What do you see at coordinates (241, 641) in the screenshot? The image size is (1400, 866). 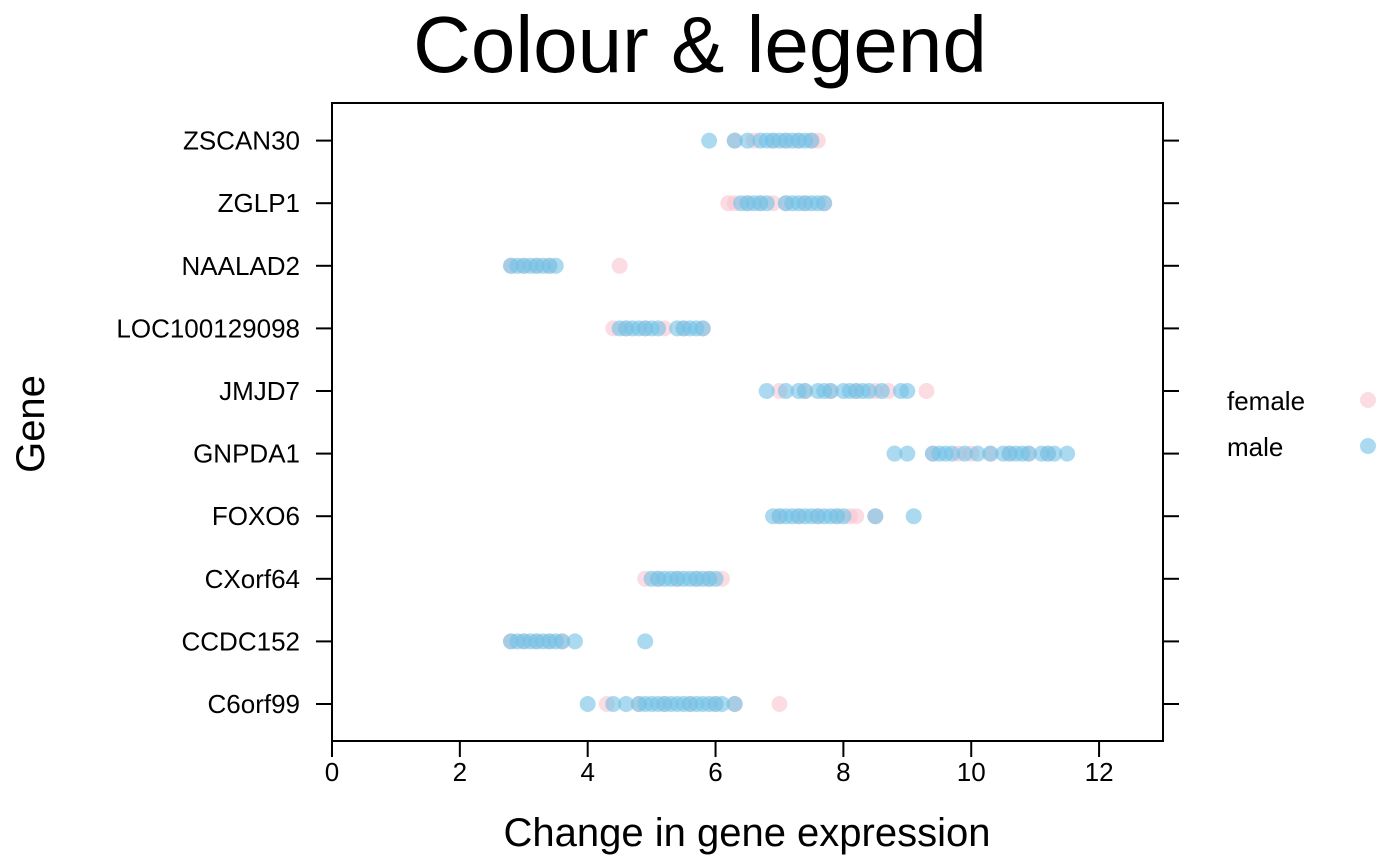 I see `y-tick-label: CCDC152` at bounding box center [241, 641].